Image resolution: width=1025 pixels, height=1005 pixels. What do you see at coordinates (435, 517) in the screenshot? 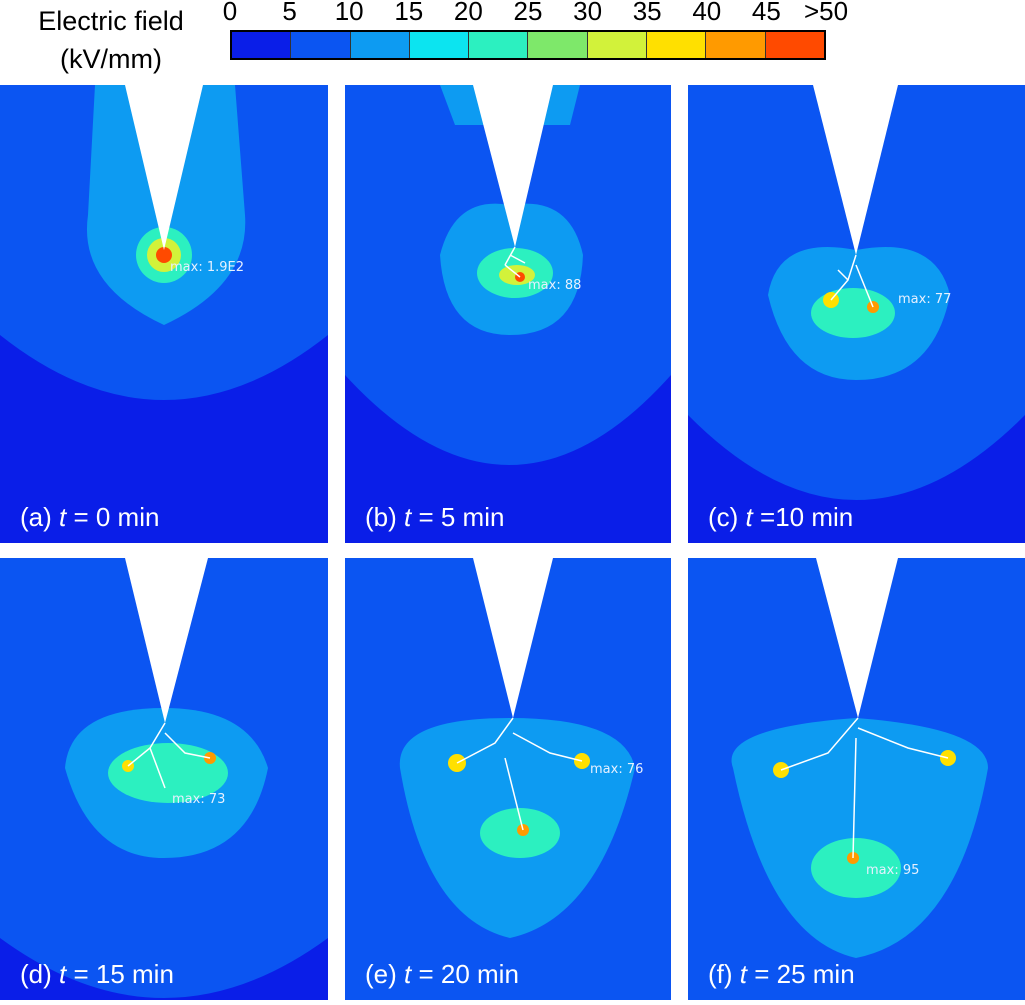
I see `panel-b-label: (b) t = 5 min` at bounding box center [435, 517].